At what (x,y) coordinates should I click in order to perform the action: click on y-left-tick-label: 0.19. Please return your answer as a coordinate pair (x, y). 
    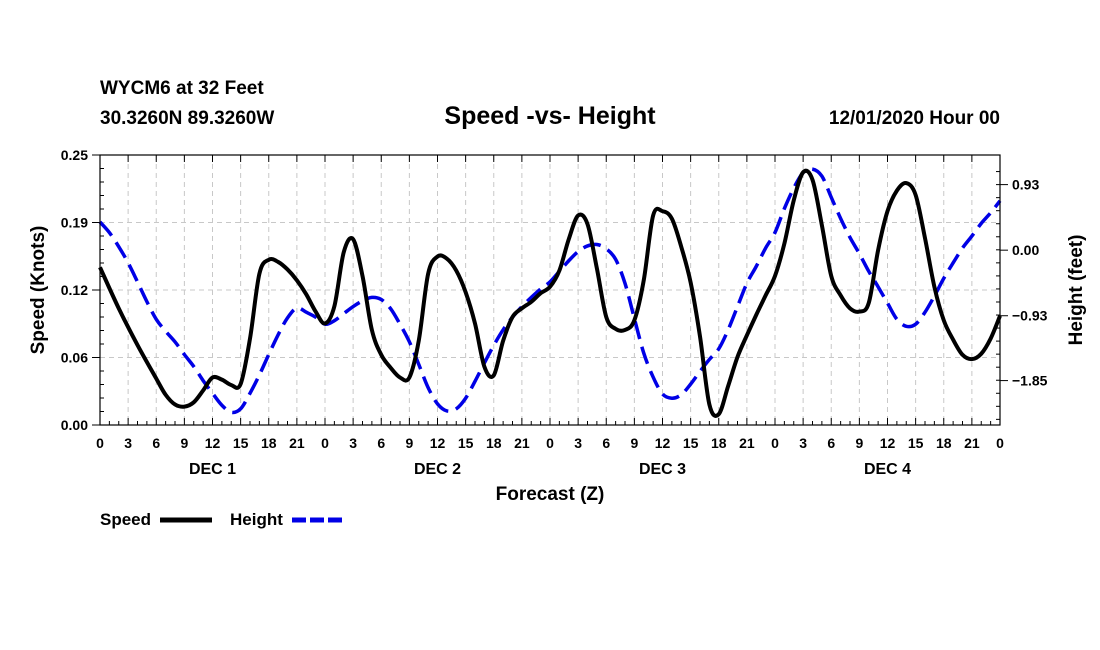
    Looking at the image, I should click on (74, 223).